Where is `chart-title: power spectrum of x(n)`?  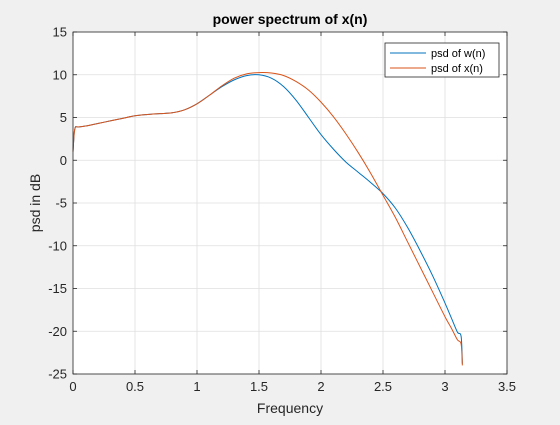 chart-title: power spectrum of x(n) is located at coordinates (290, 19).